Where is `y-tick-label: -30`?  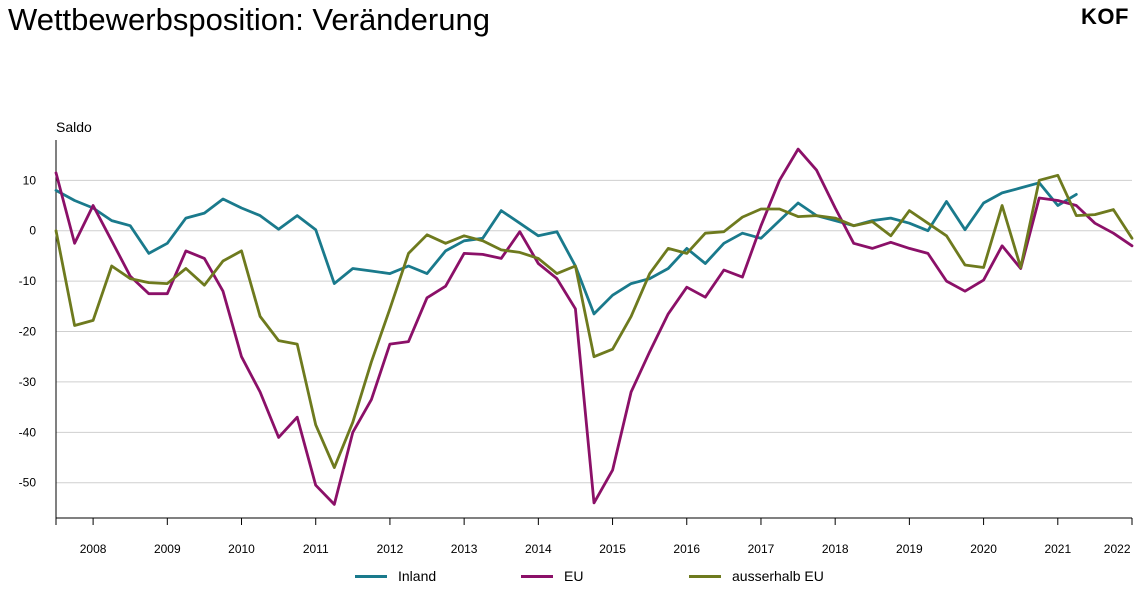
y-tick-label: -30 is located at coordinates (28, 382).